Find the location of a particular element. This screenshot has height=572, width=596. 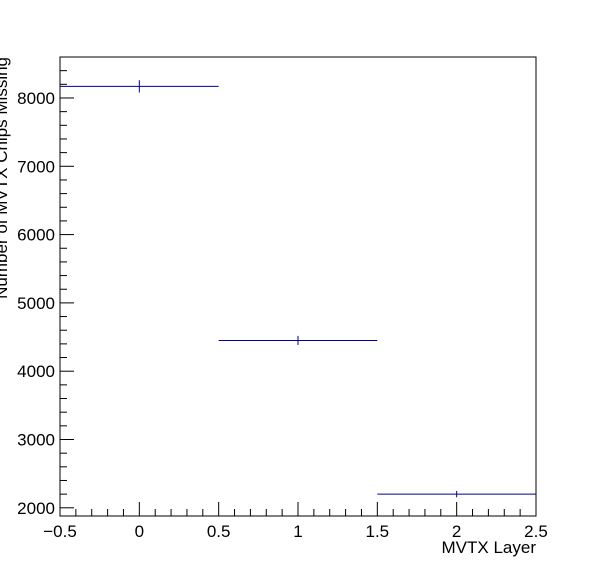

y-ticks is located at coordinates (67, 282).